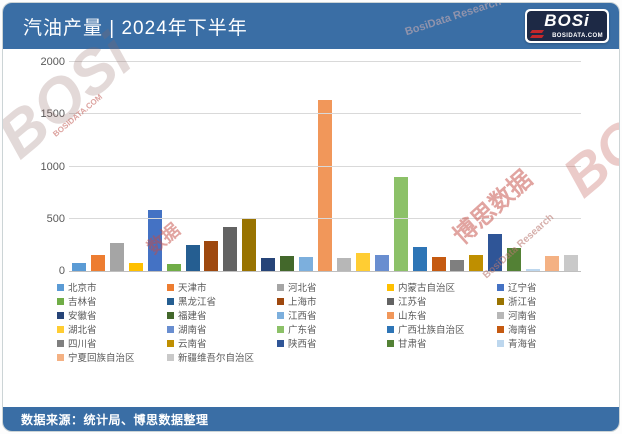  Describe the element at coordinates (332, 301) in the screenshot. I see `legend-item: 上海市` at that location.